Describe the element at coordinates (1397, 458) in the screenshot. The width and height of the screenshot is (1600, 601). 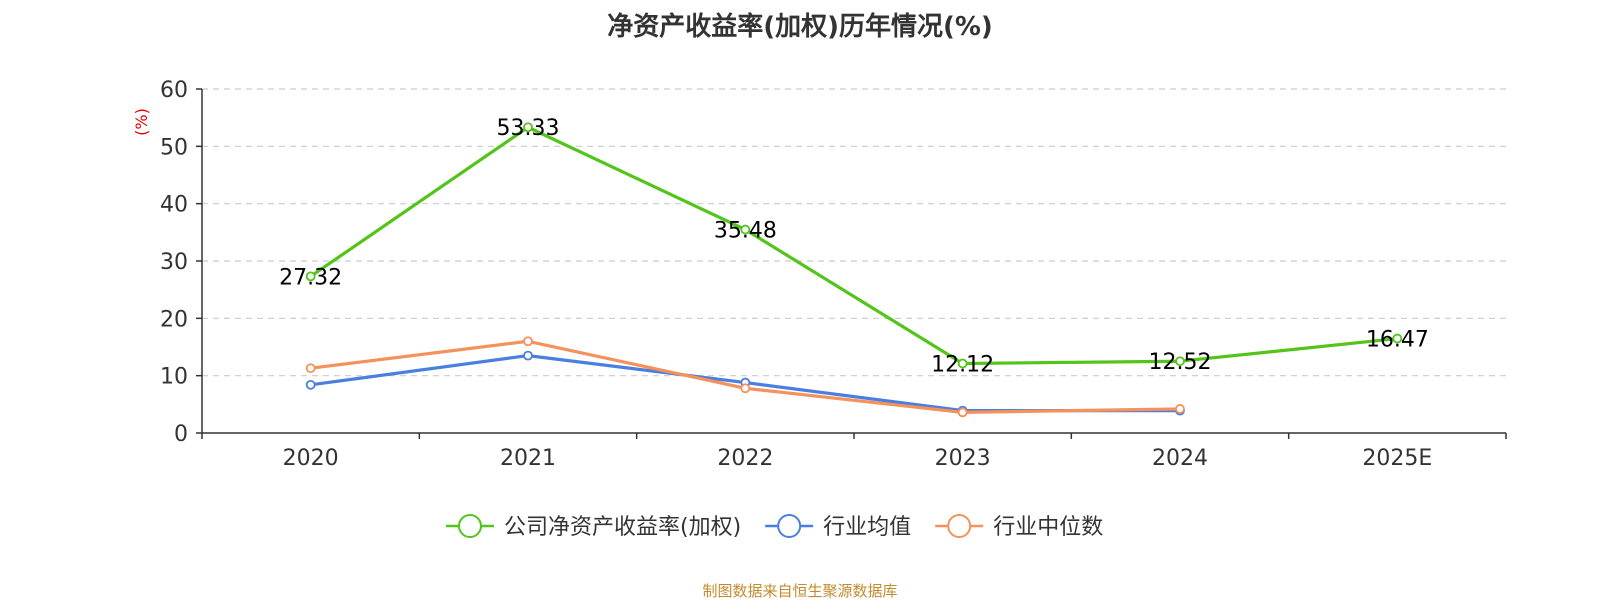
I see `x-tick-label: 2025E` at that location.